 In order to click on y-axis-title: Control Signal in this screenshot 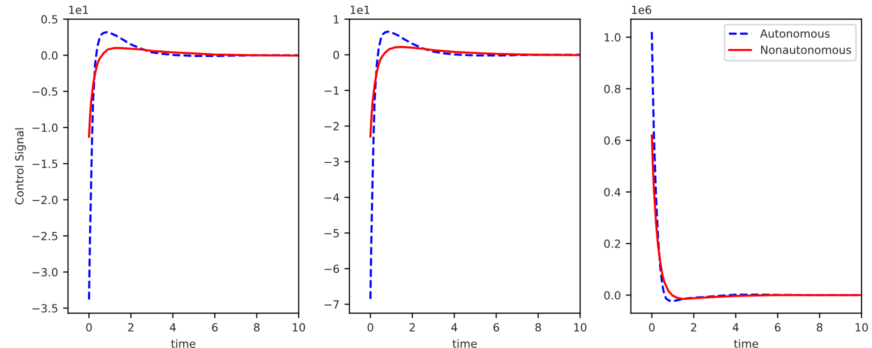, I will do `click(20, 166)`.